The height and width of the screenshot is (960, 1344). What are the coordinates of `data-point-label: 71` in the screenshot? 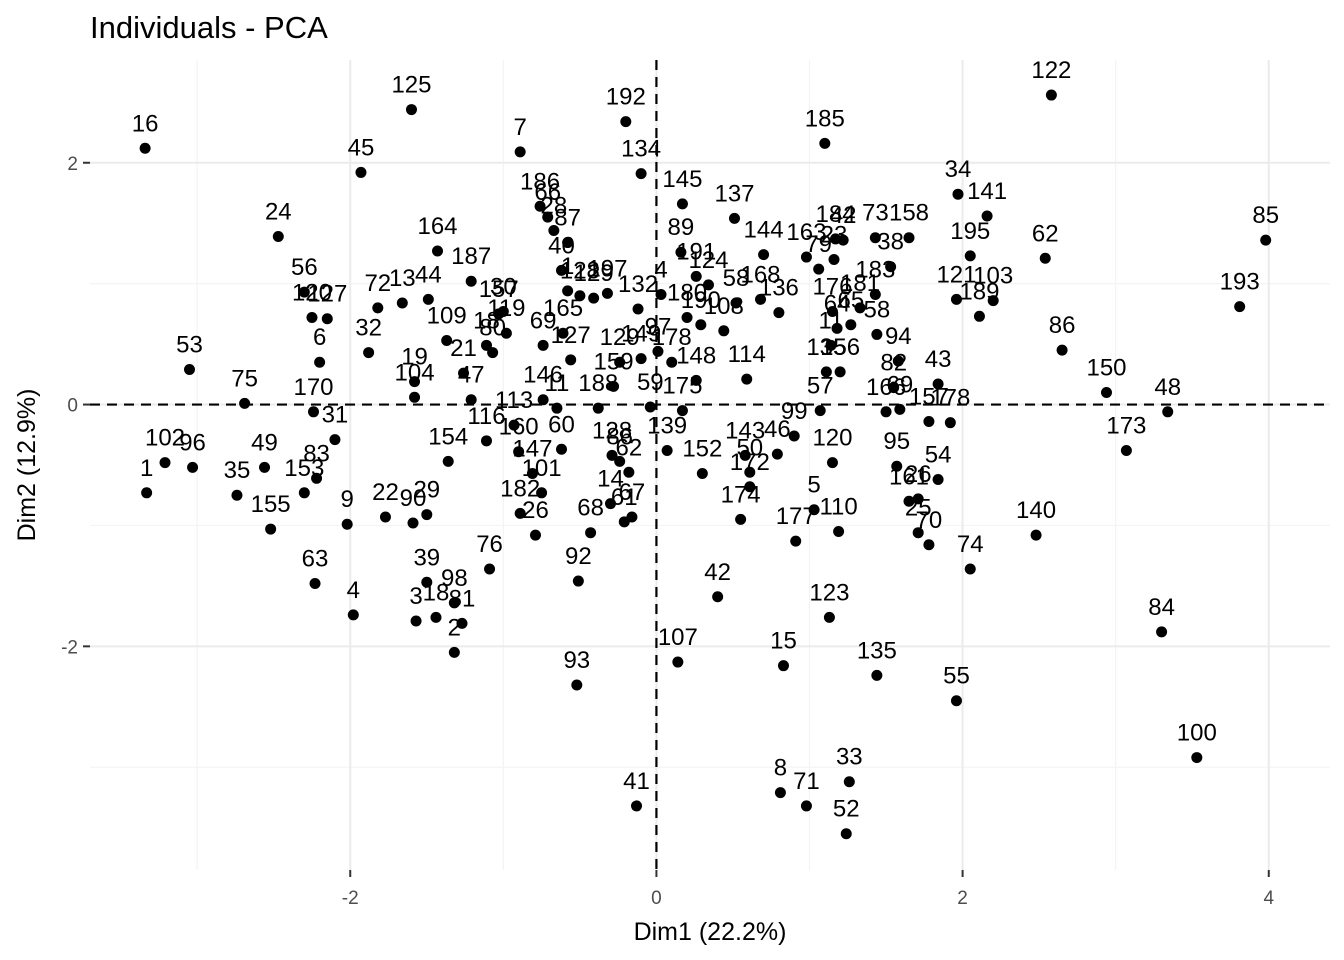 It's located at (806, 781).